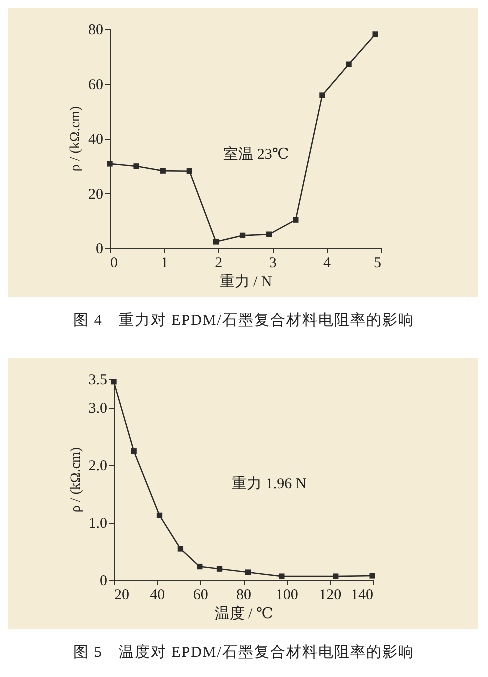  I want to click on x-tick-label: 0, so click(114, 264).